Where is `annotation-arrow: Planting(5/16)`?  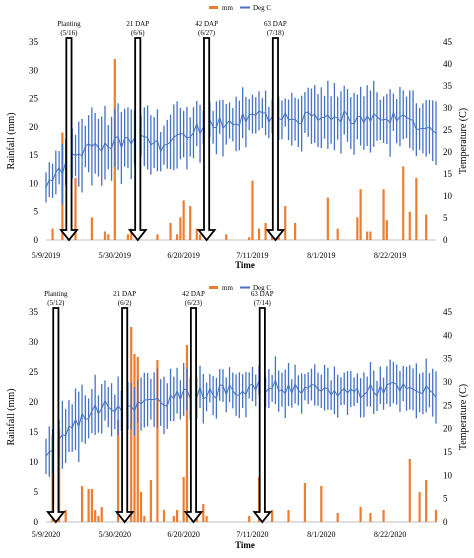 annotation-arrow: Planting(5/16) is located at coordinates (69, 131).